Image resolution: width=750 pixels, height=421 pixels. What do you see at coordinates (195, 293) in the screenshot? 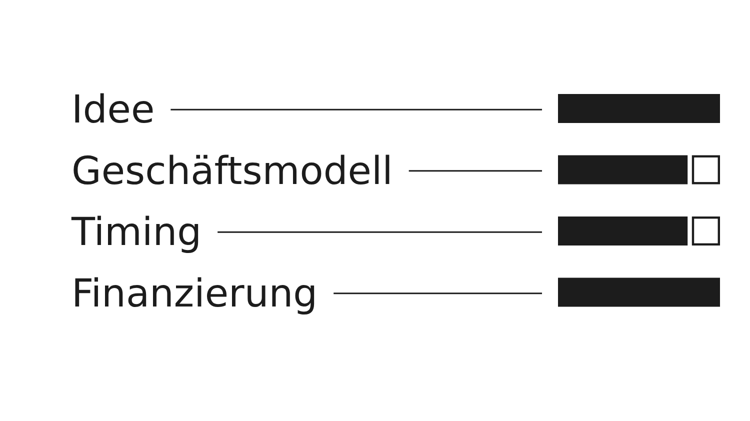
I see `y-tick-label: Finanzierung` at bounding box center [195, 293].